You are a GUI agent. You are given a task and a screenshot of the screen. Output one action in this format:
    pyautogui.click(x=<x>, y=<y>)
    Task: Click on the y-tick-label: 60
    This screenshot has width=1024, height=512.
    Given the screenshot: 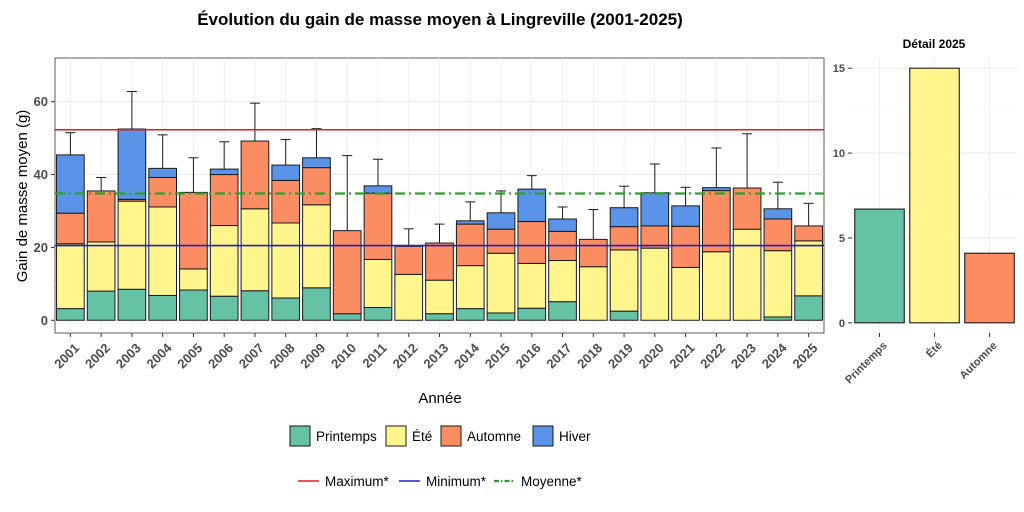 What is the action you would take?
    pyautogui.click(x=41, y=101)
    